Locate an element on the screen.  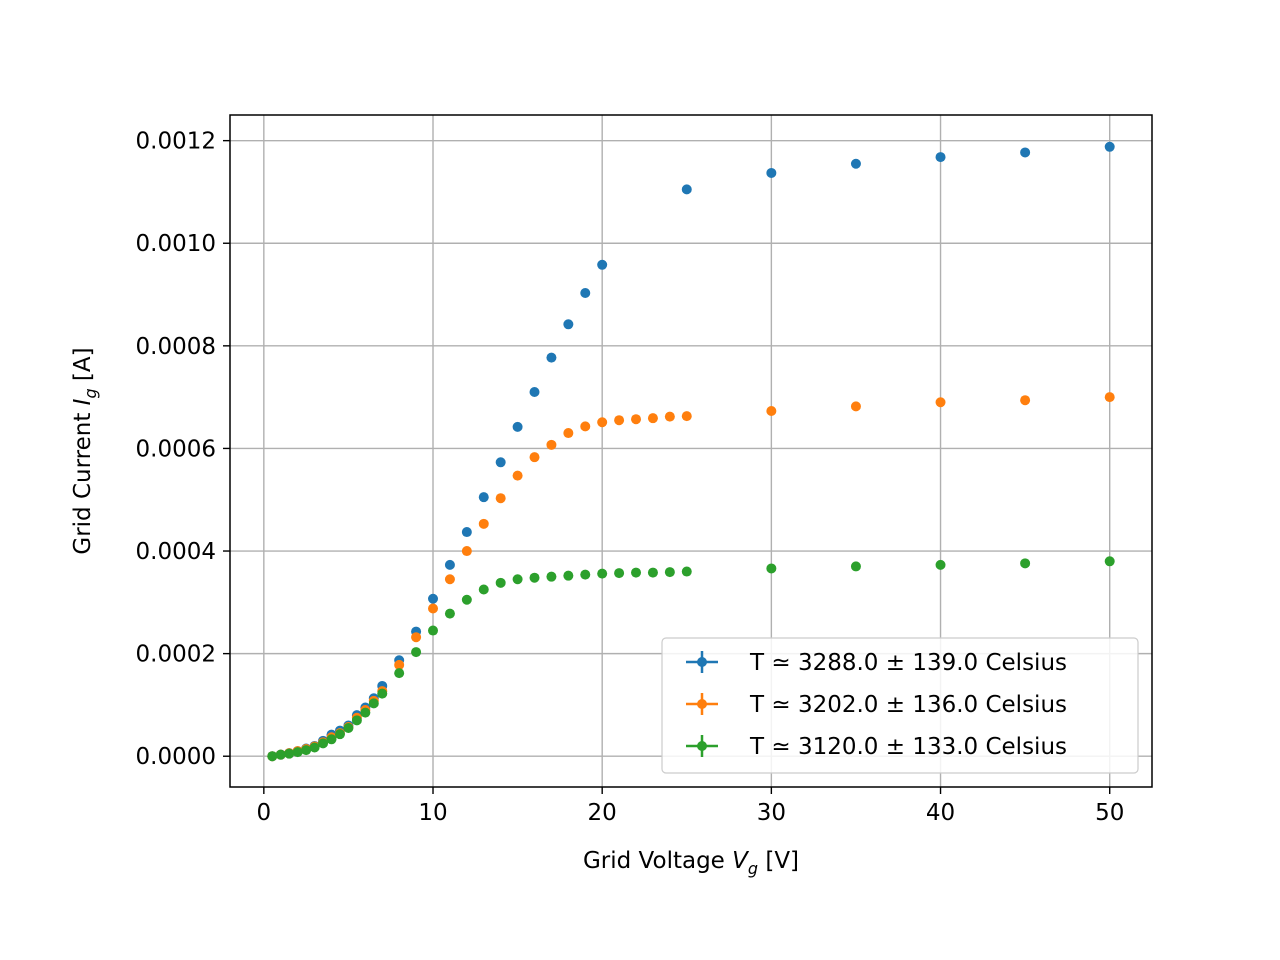
y-tick-label: 0.0006 is located at coordinates (176, 449).